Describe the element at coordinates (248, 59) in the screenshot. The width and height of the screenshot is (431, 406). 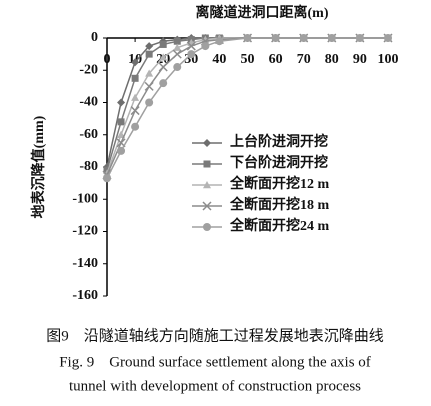
I see `x-tick-label: 50` at that location.